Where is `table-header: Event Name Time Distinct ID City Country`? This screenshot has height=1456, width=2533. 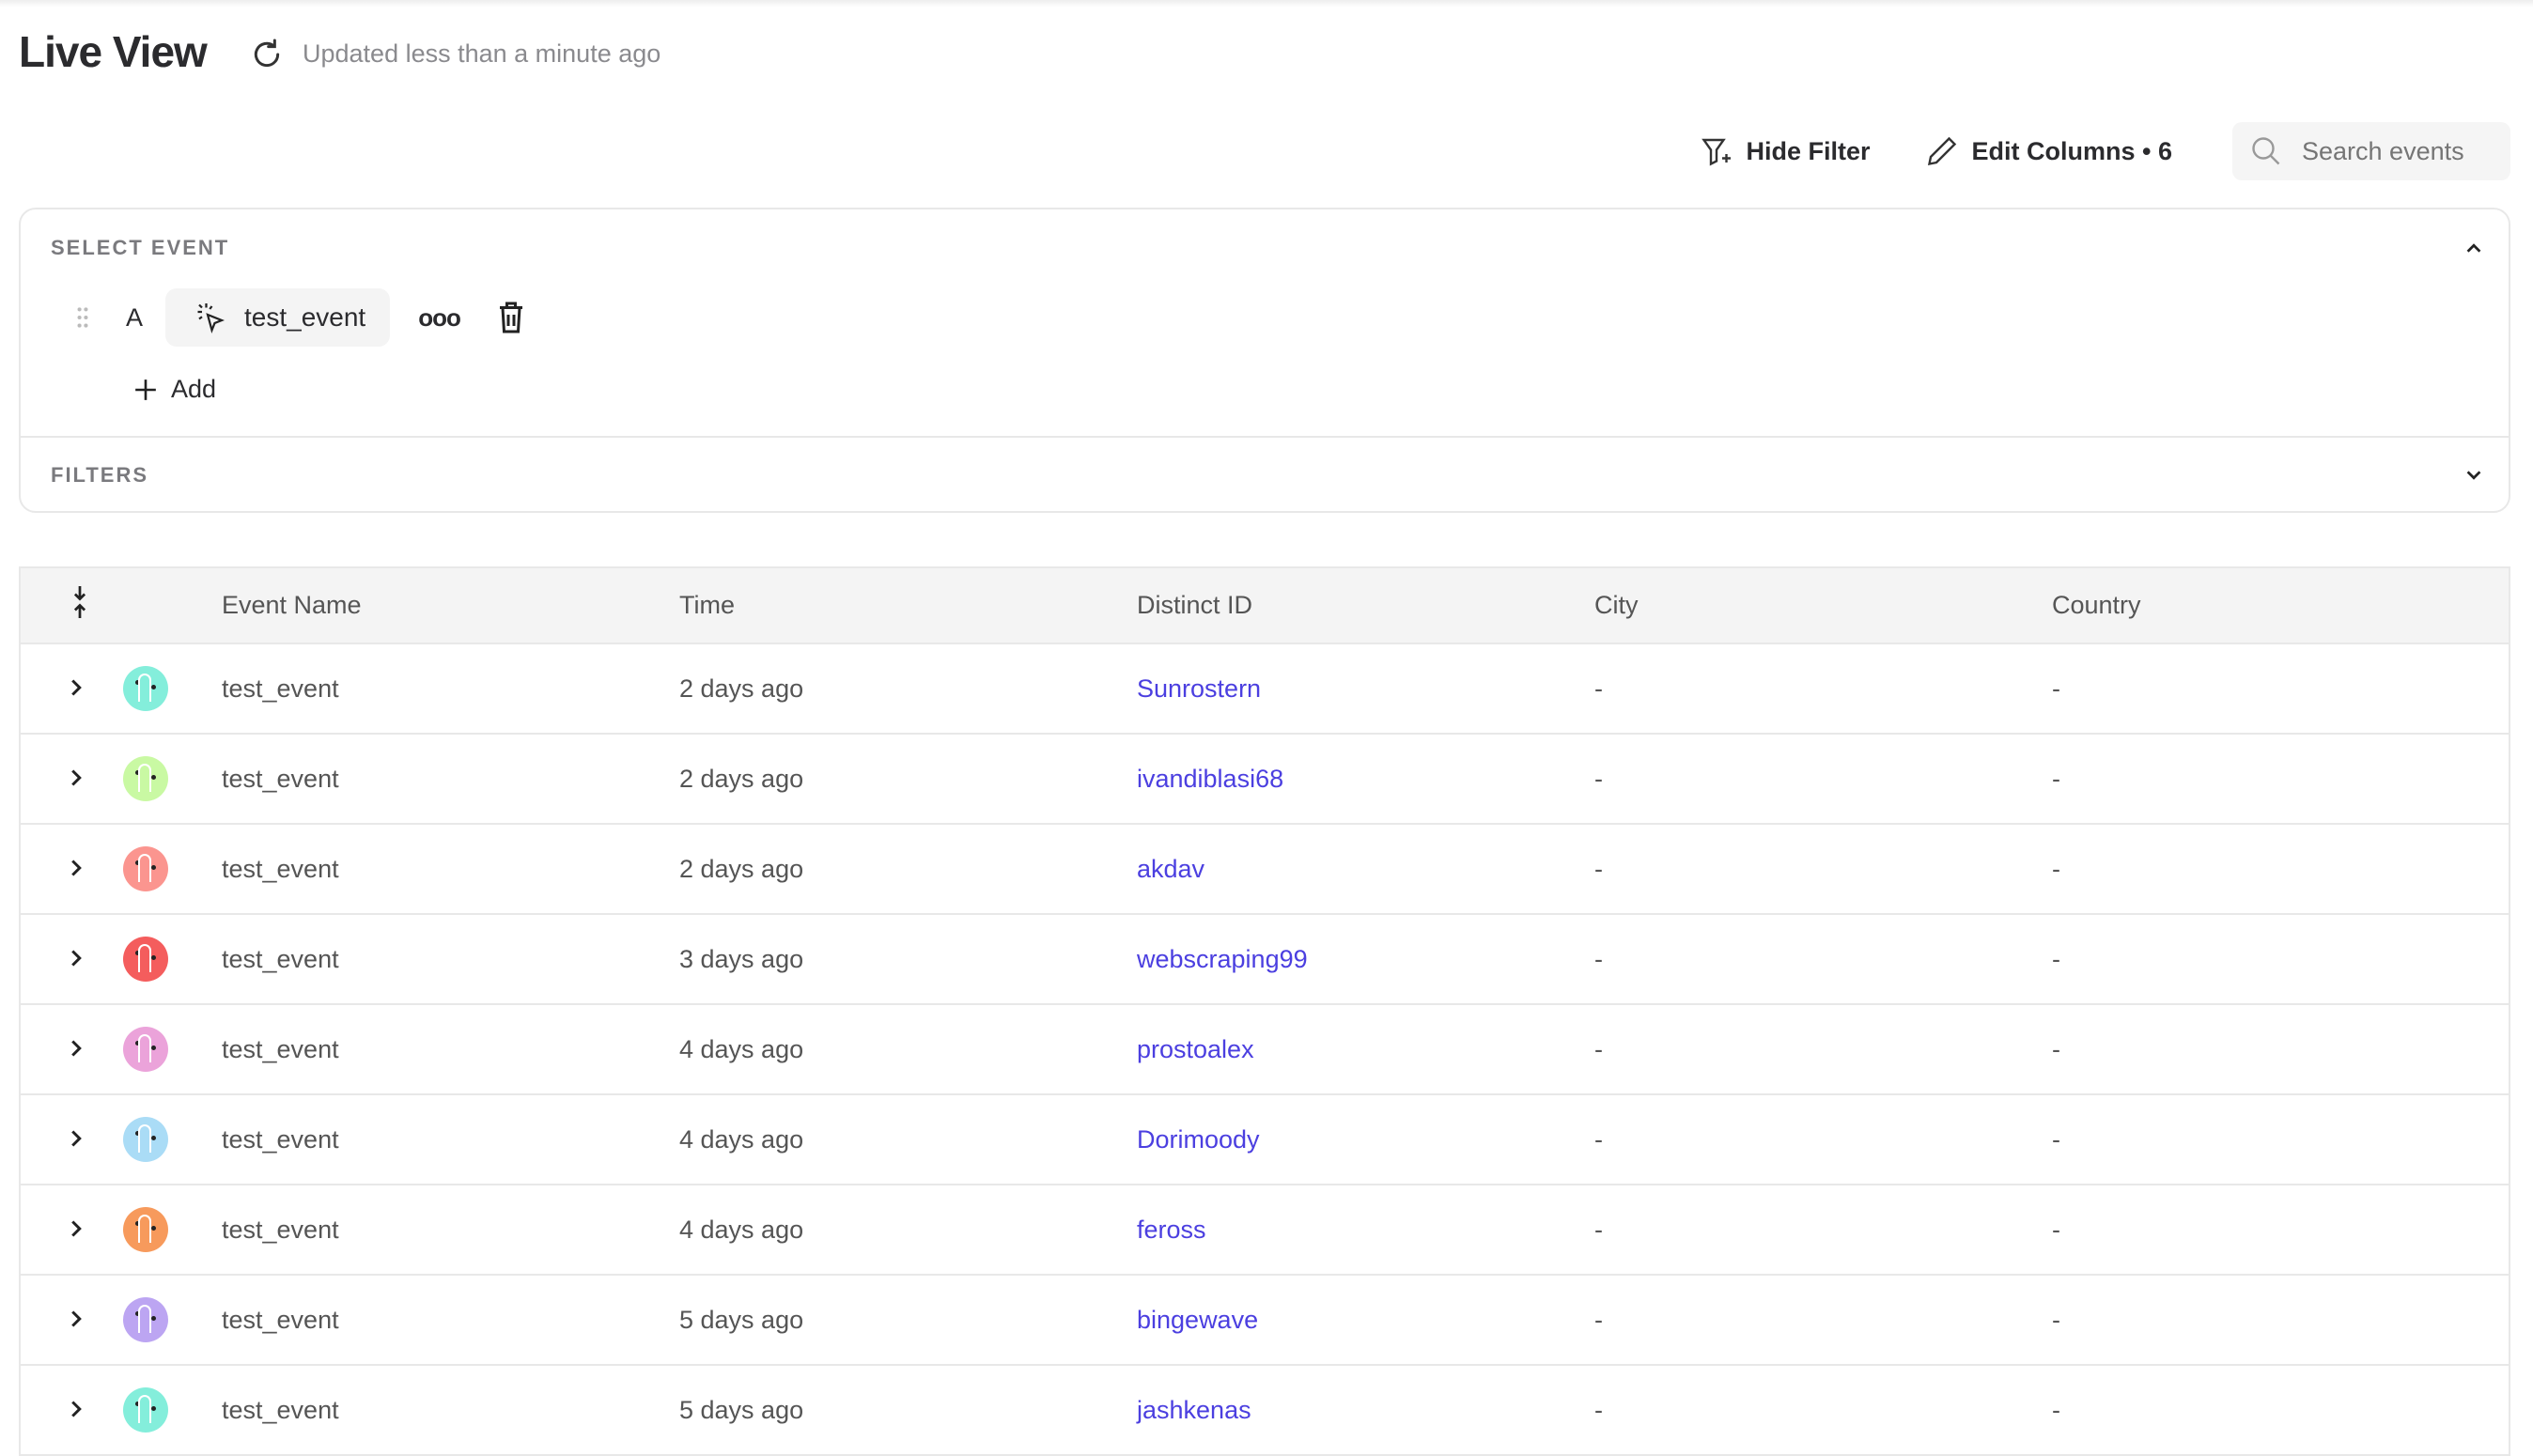
table-header: Event Name Time Distinct ID City Country is located at coordinates (1265, 605).